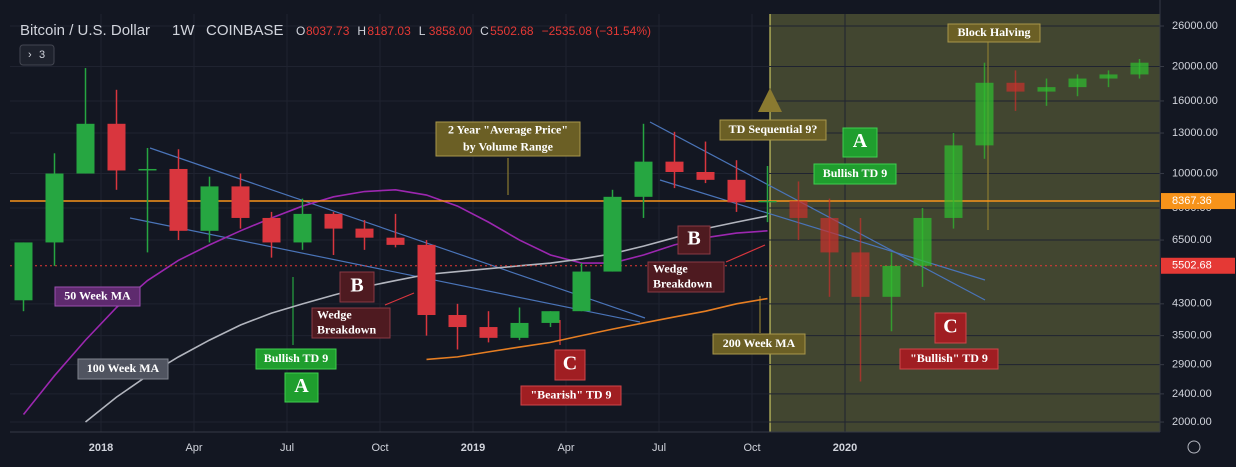 The height and width of the screenshot is (467, 1236). What do you see at coordinates (1192, 201) in the screenshot?
I see `price-label: 8367.36` at bounding box center [1192, 201].